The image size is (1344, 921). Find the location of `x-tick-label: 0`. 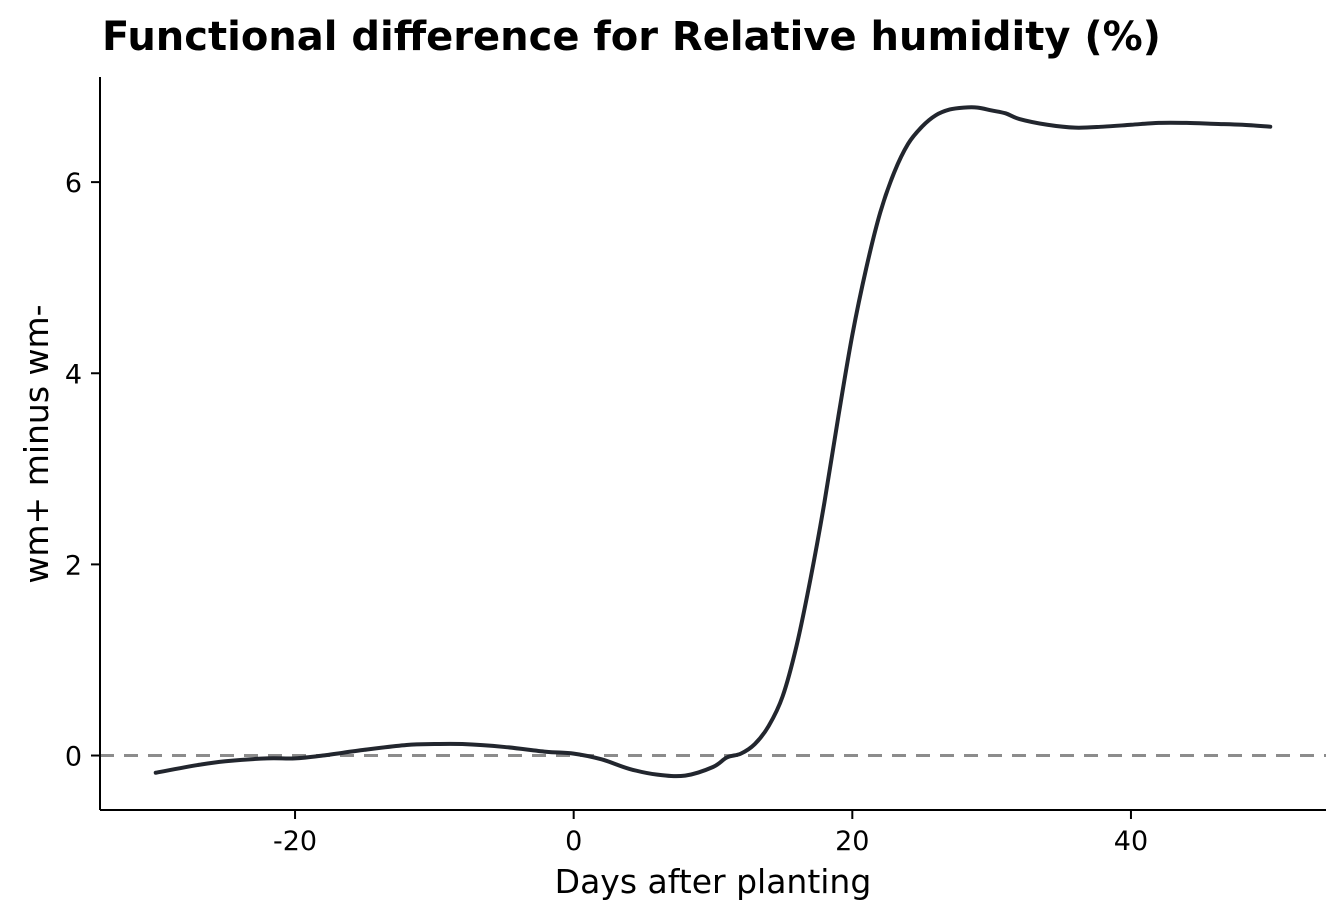

x-tick-label: 0 is located at coordinates (573, 841).